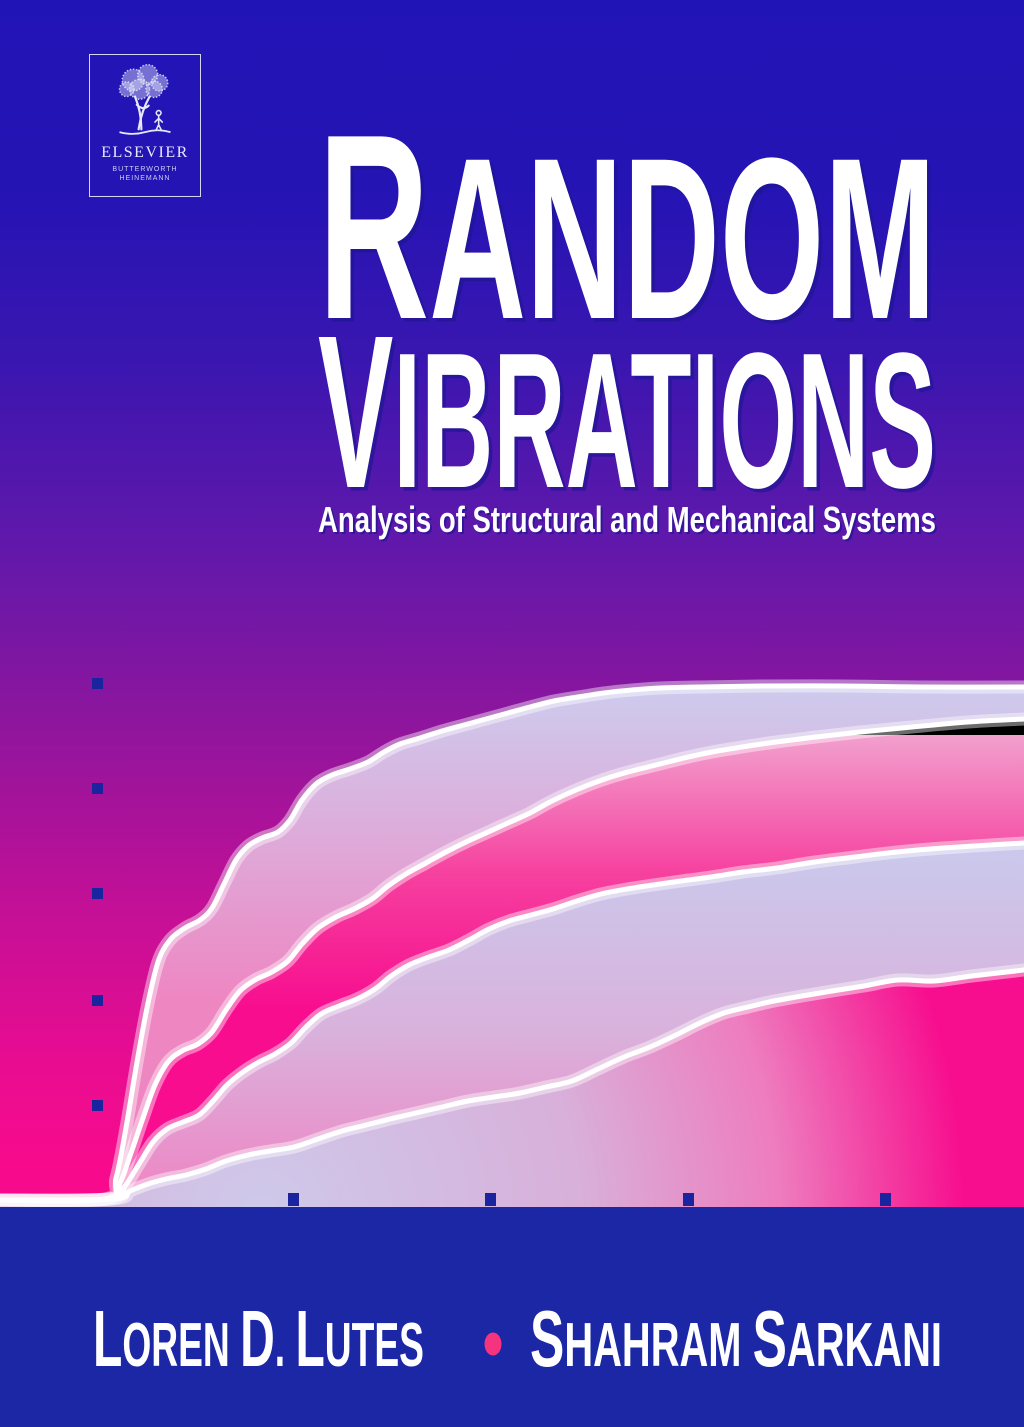  Describe the element at coordinates (258, 1338) in the screenshot. I see `author-1: LOREN D. LUTES` at that location.